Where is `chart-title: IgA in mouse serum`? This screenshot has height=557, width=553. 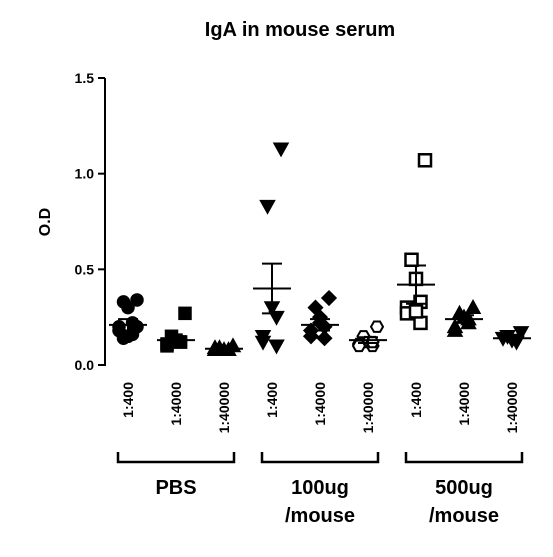 chart-title: IgA in mouse serum is located at coordinates (300, 30).